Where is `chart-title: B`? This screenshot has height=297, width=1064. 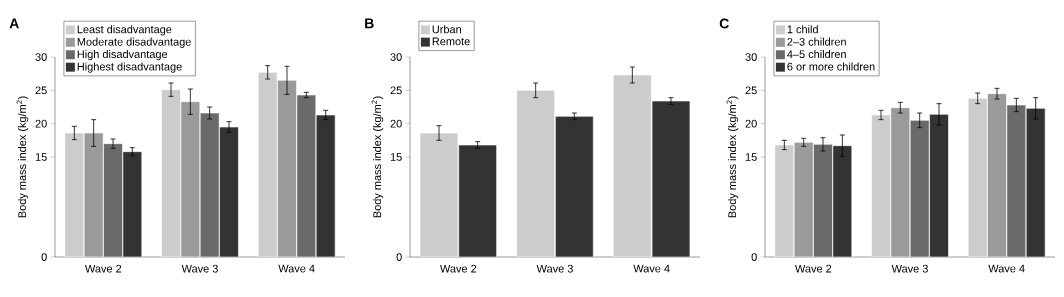 chart-title: B is located at coordinates (369, 23).